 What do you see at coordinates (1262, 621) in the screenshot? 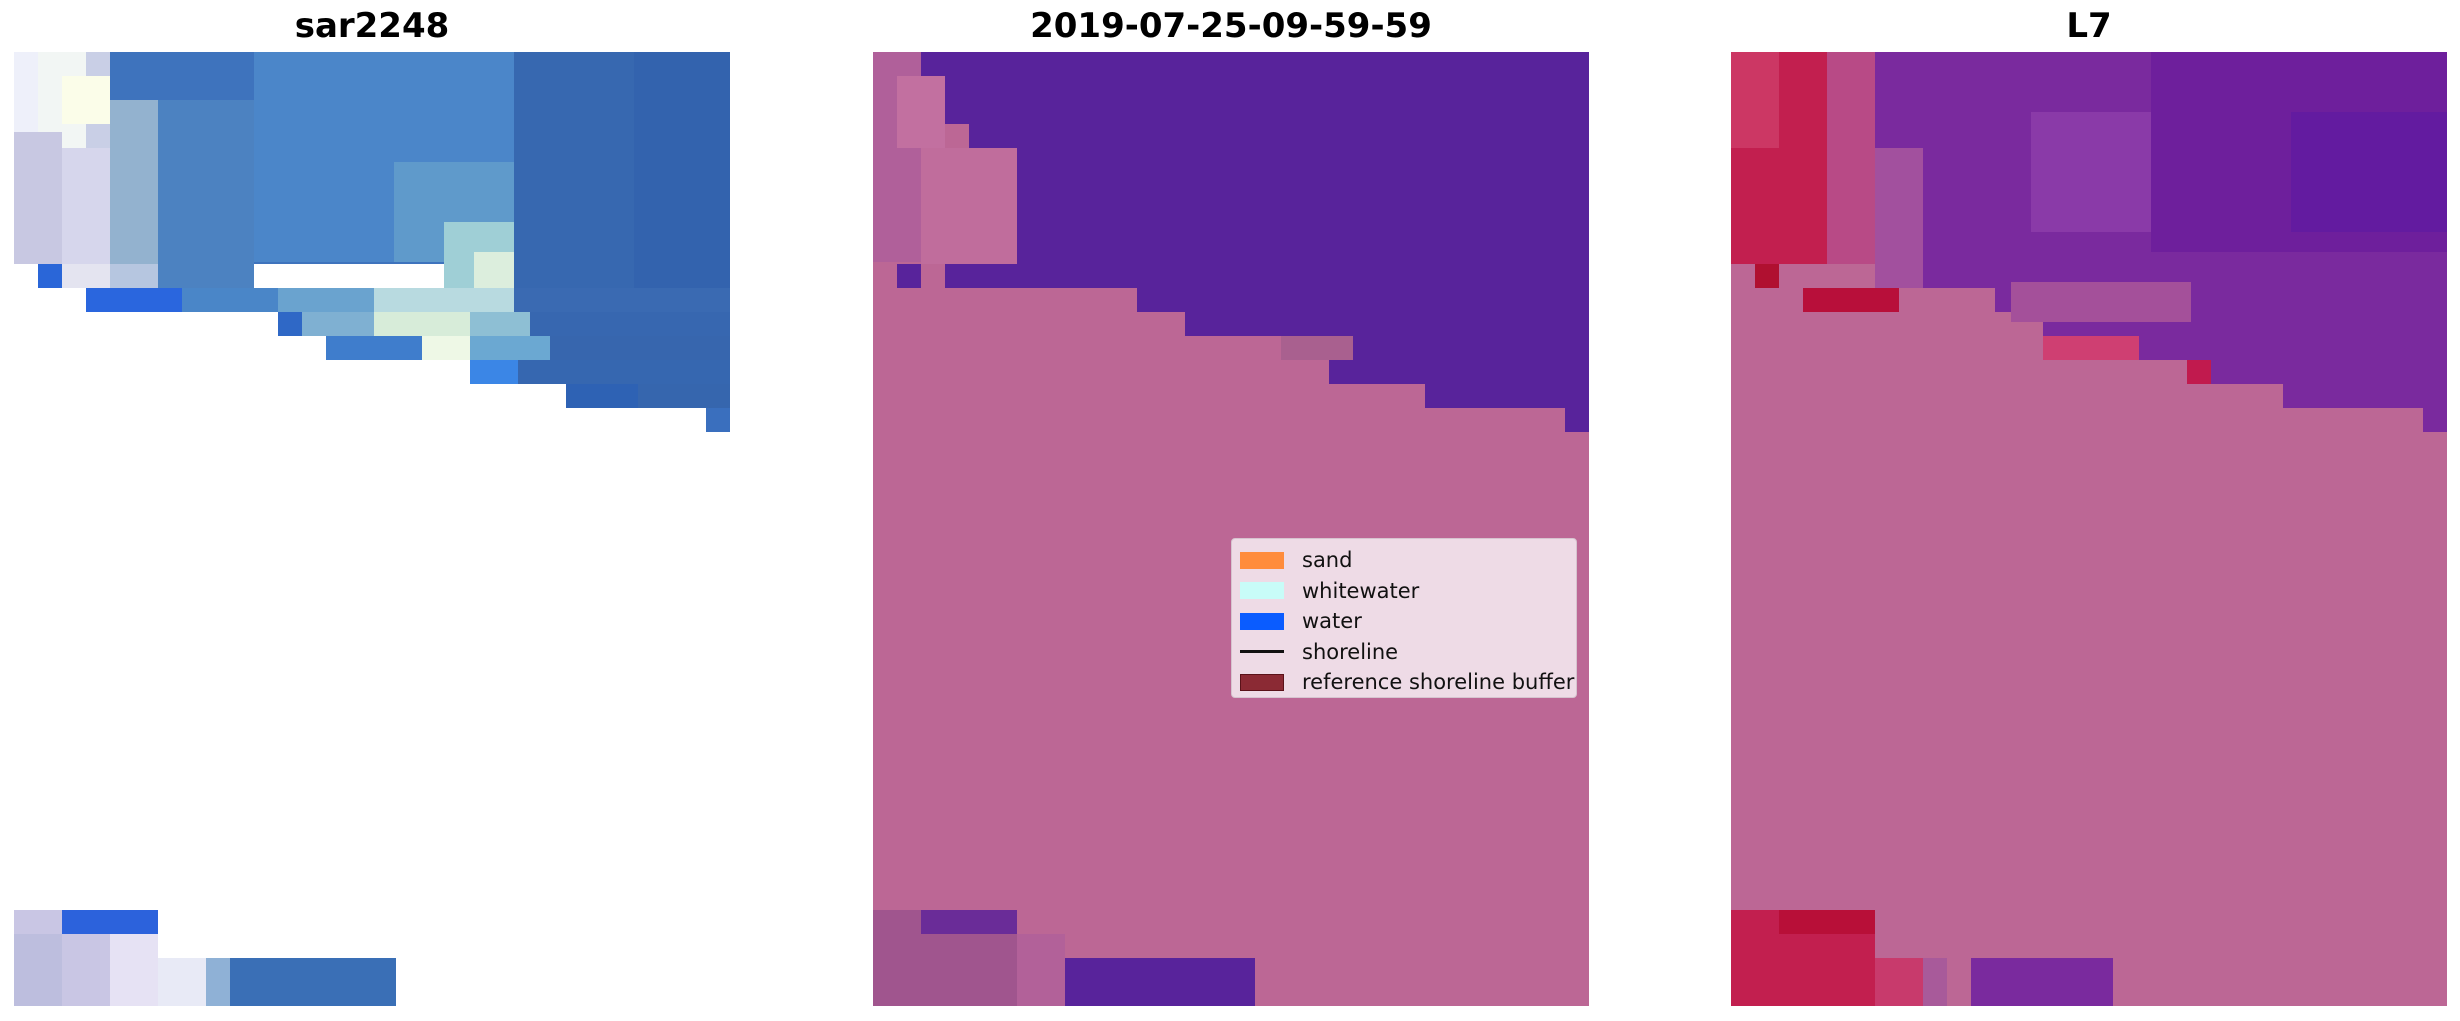
I see `legend-swatch-water` at bounding box center [1262, 621].